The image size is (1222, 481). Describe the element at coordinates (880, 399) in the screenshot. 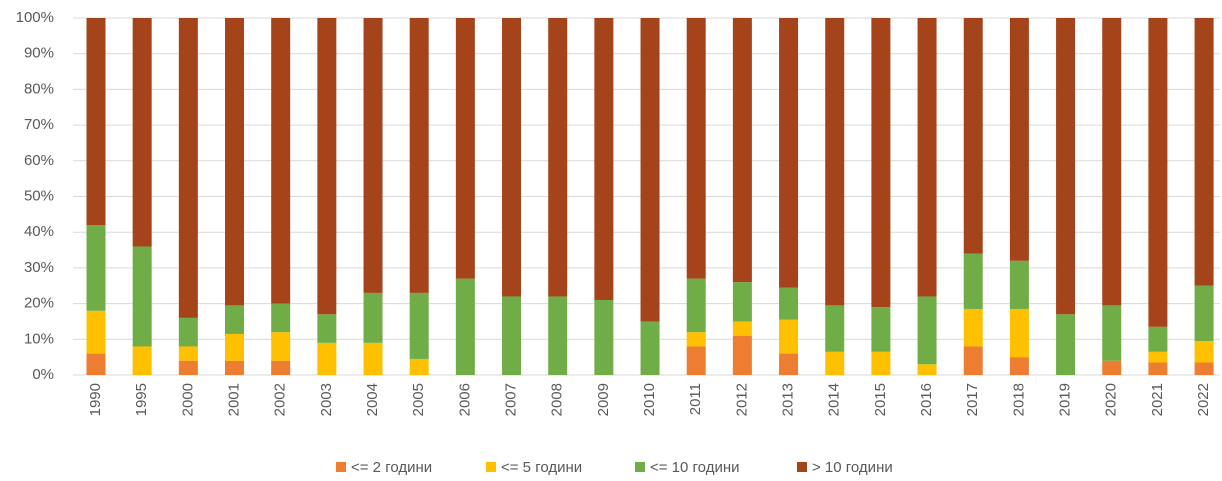

I see `x-tick-label: 2015` at that location.